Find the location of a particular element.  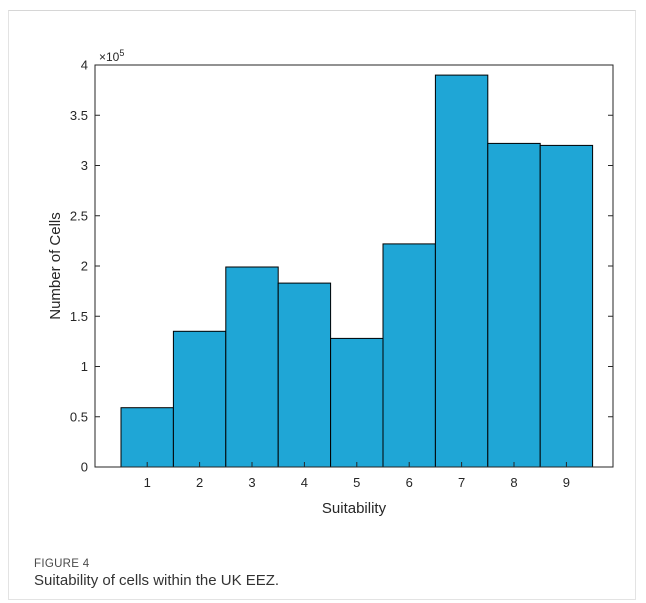

x-tick-label: 4 is located at coordinates (304, 482).